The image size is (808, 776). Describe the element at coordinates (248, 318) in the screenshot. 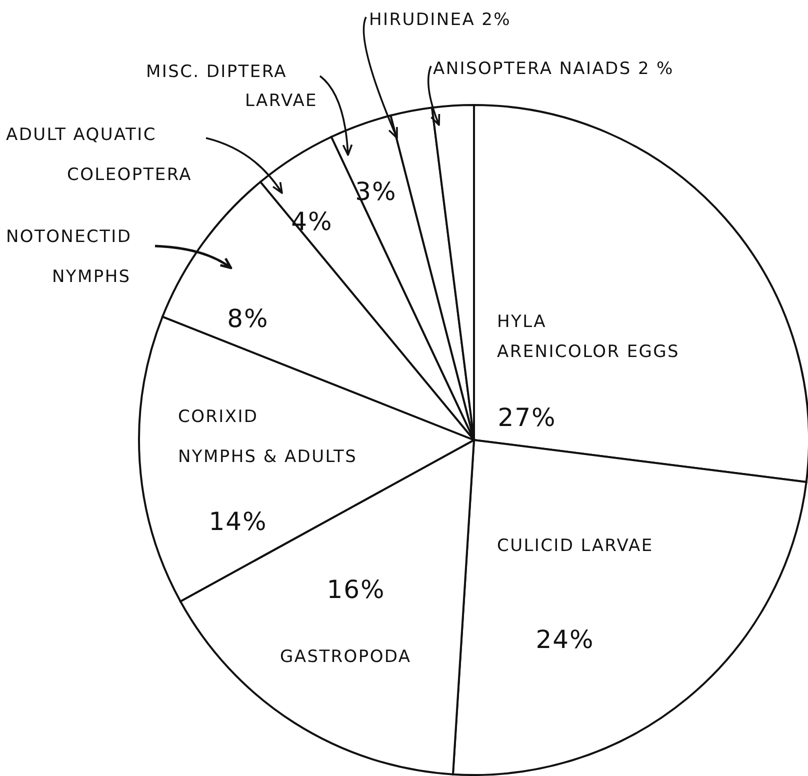

I see `data-label: 8%` at that location.